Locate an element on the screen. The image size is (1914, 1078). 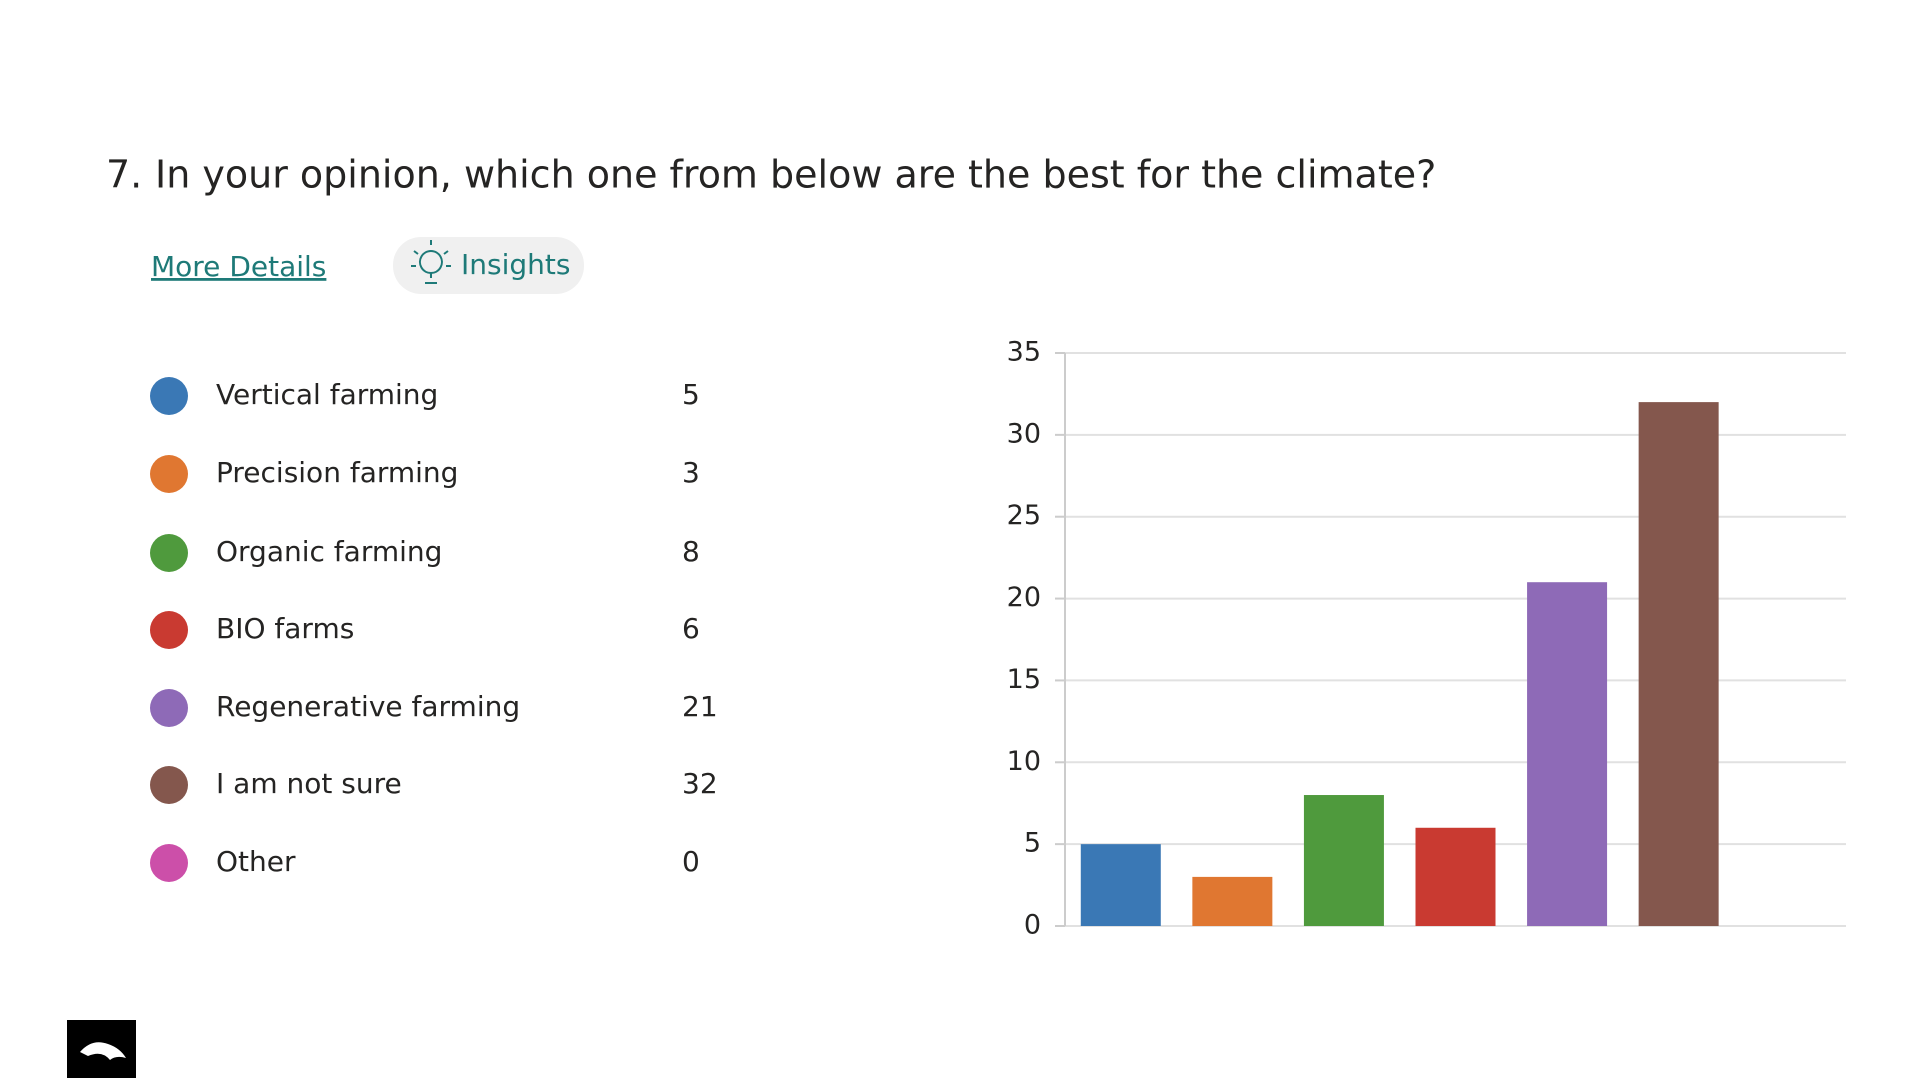
response-count: 3 is located at coordinates (691, 472).